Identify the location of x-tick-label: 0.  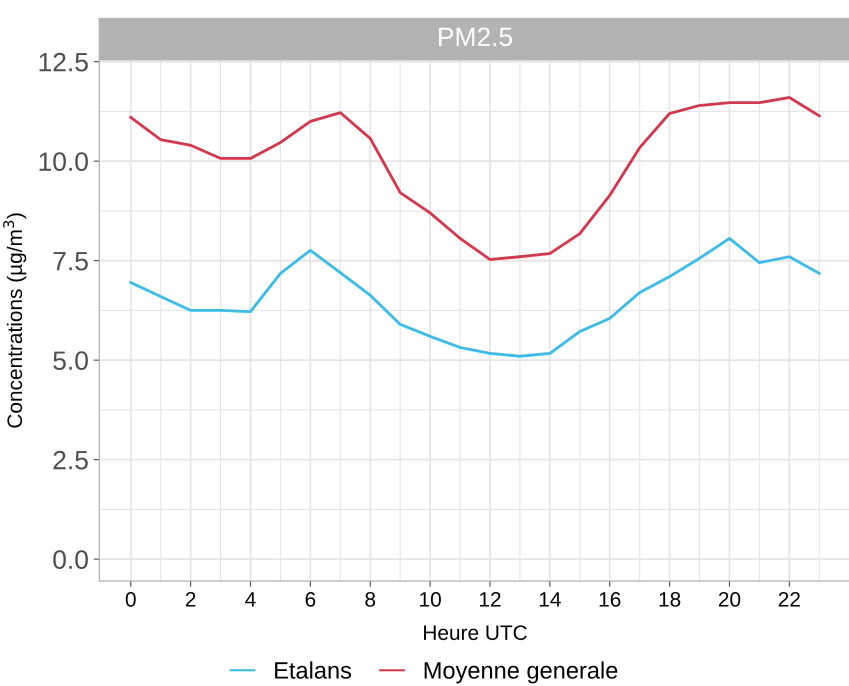
(131, 599).